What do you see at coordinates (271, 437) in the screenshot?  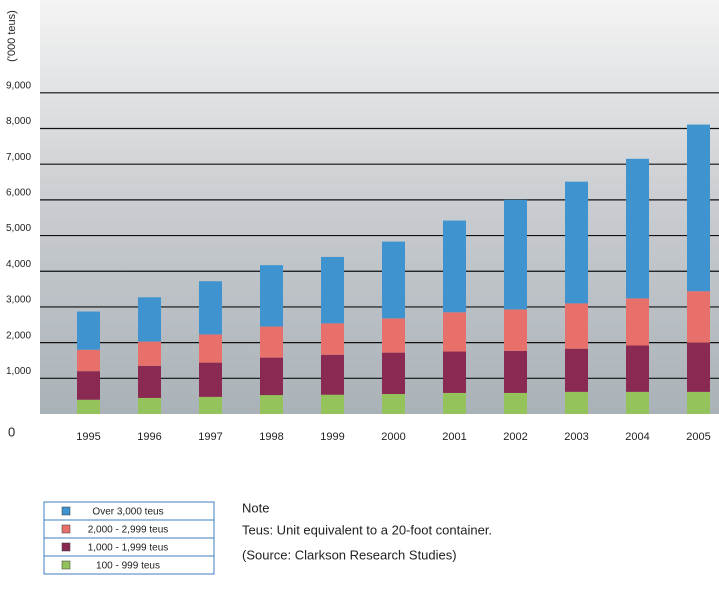 I see `x-tick-label: 1998` at bounding box center [271, 437].